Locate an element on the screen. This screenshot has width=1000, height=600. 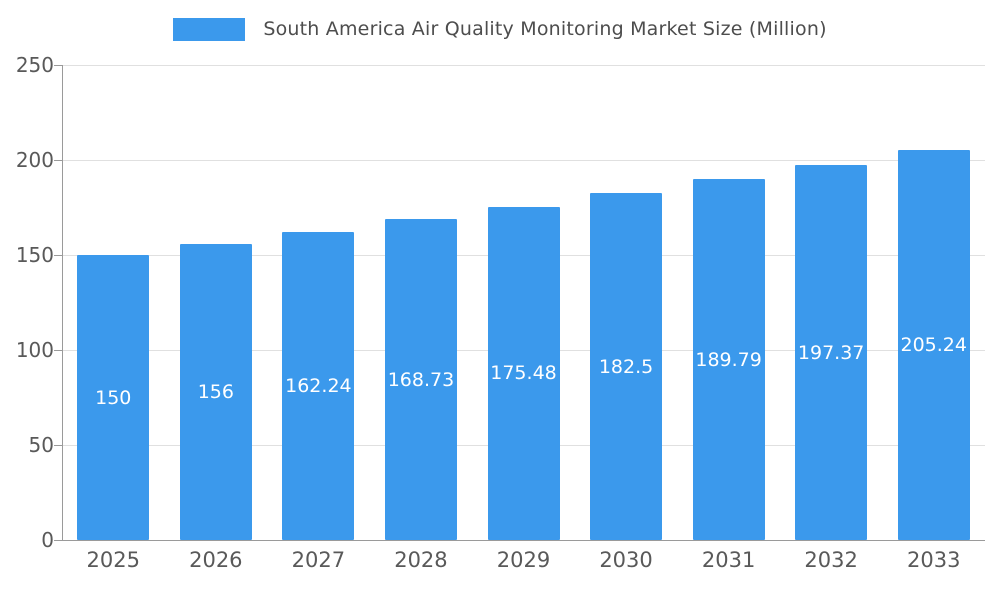
bar-2025: 150 is located at coordinates (113, 397).